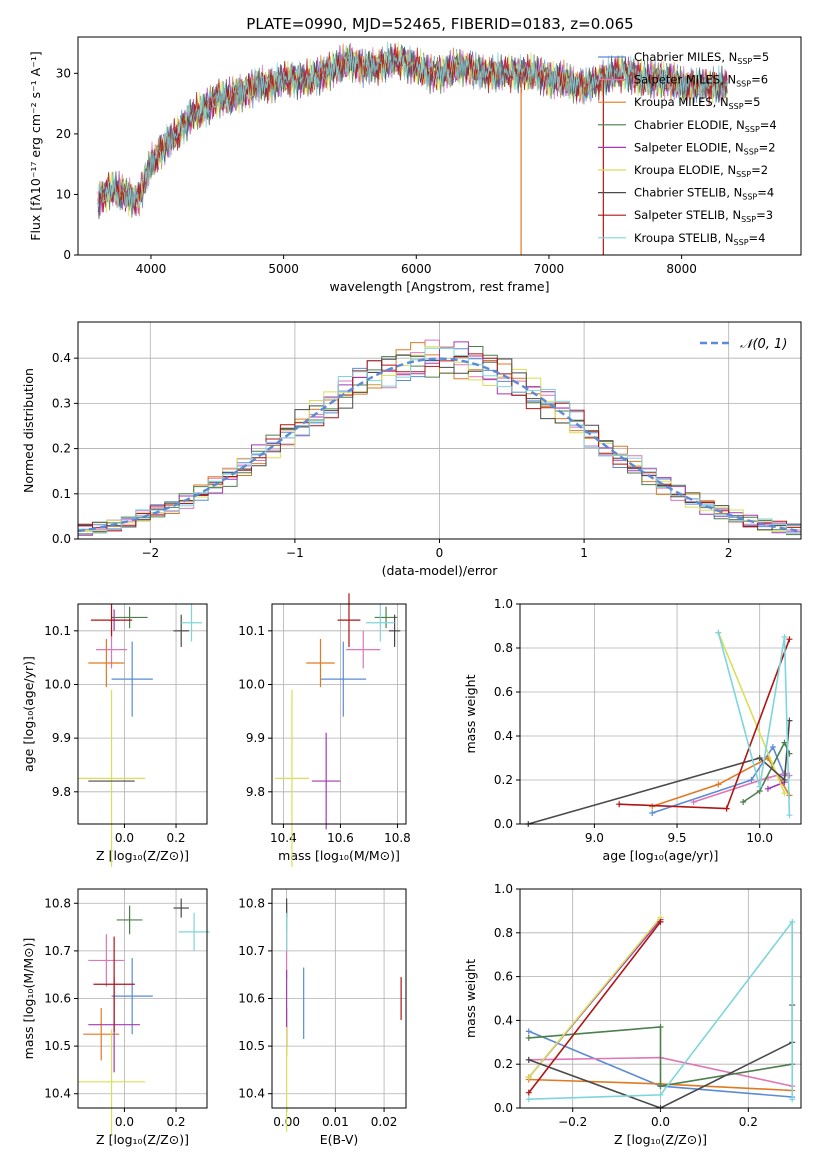 Image resolution: width=819 pixels, height=1170 pixels. Describe the element at coordinates (61, 494) in the screenshot. I see `y-tick-label: 0.1` at that location.